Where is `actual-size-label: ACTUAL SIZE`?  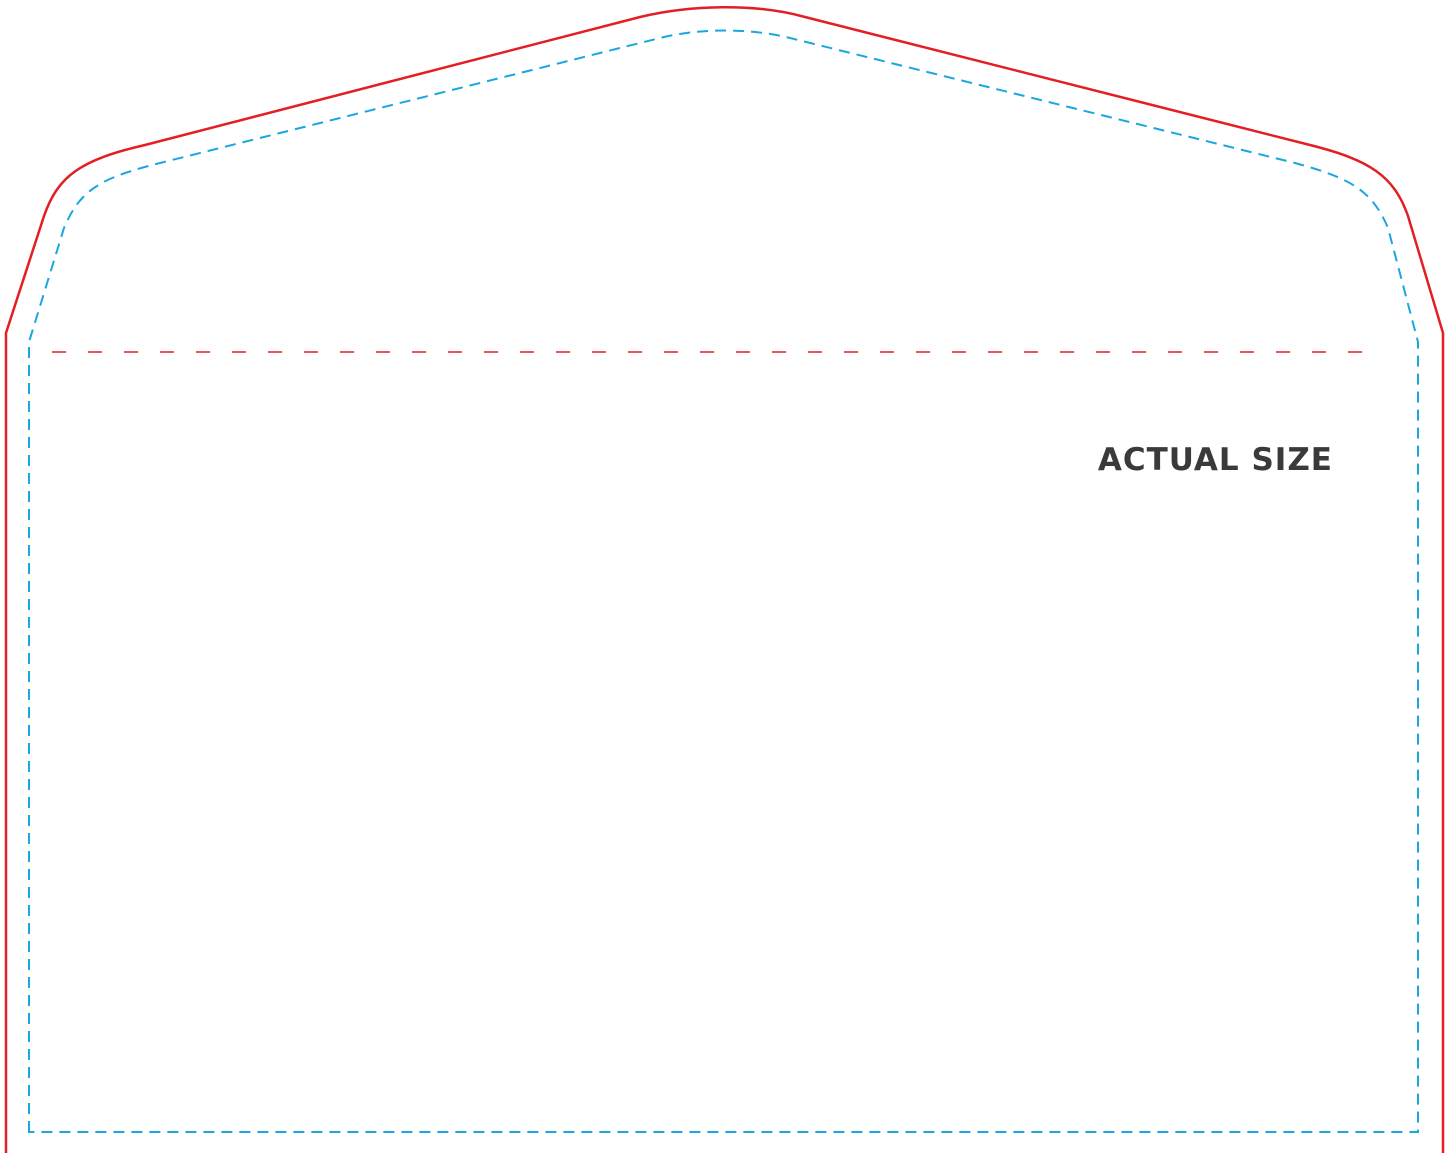
actual-size-label: ACTUAL SIZE is located at coordinates (1215, 460).